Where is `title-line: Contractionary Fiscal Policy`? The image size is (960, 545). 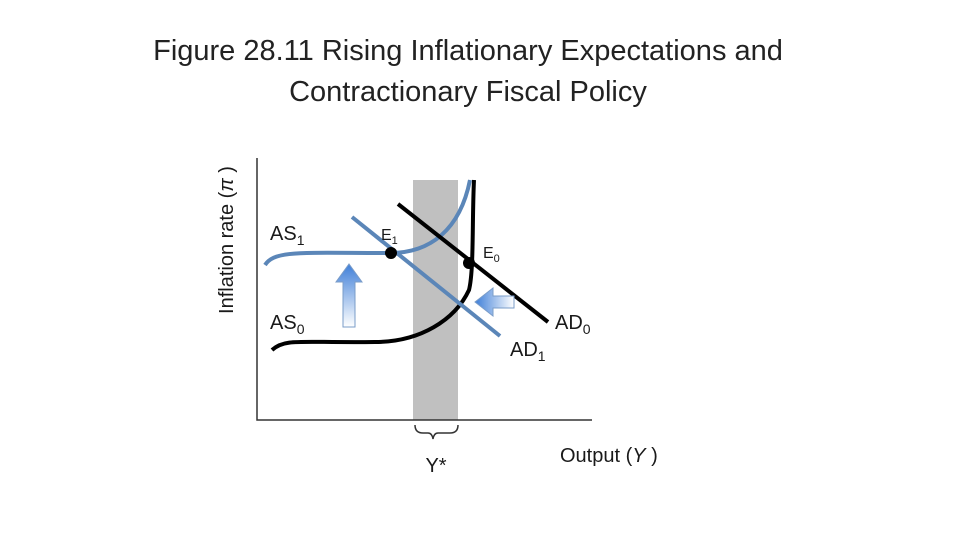 title-line: Contractionary Fiscal Policy is located at coordinates (468, 92).